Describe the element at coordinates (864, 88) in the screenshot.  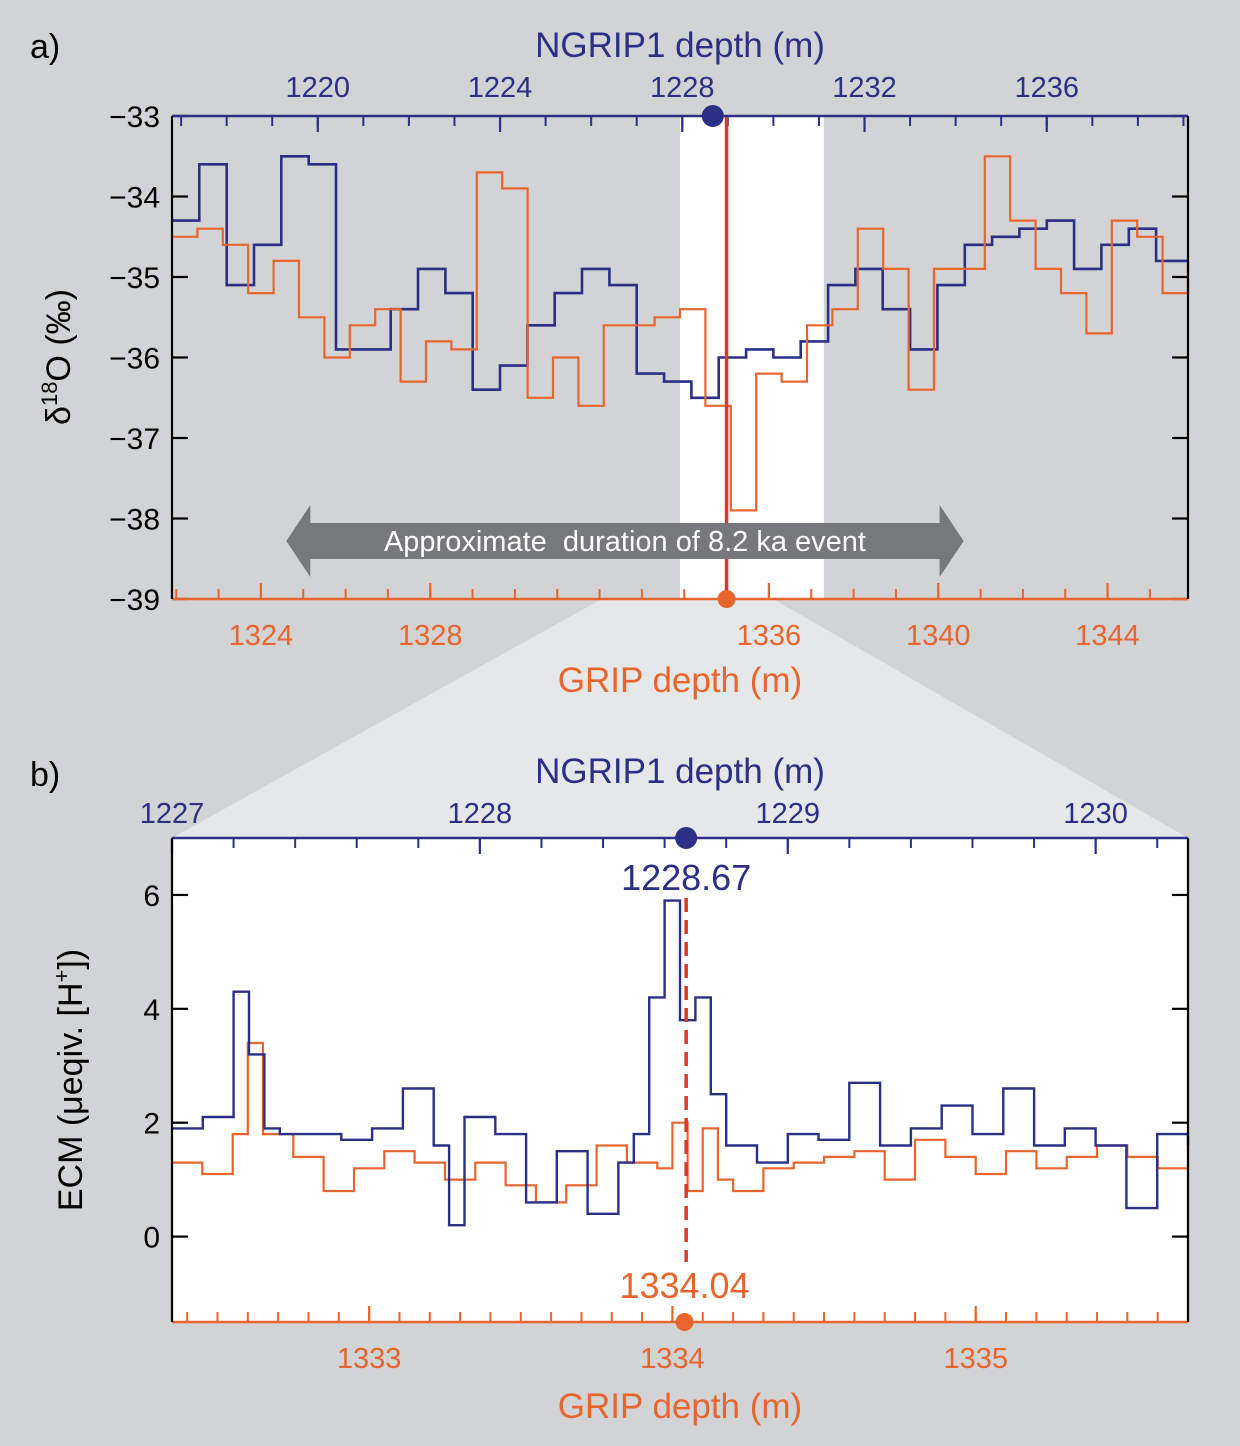
I see `panel-a-top-axis-tick-label: 1232` at that location.